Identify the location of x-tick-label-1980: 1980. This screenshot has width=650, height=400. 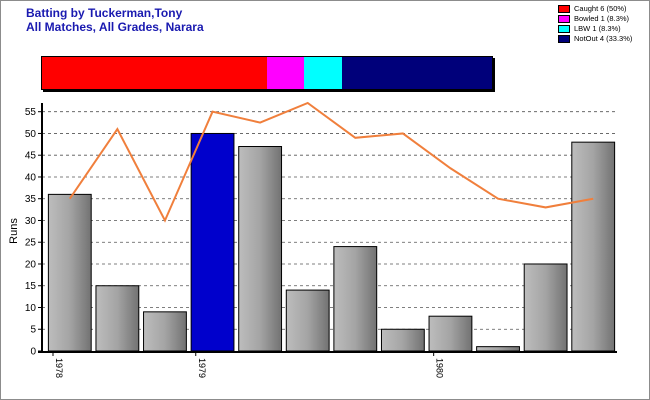
(440, 368).